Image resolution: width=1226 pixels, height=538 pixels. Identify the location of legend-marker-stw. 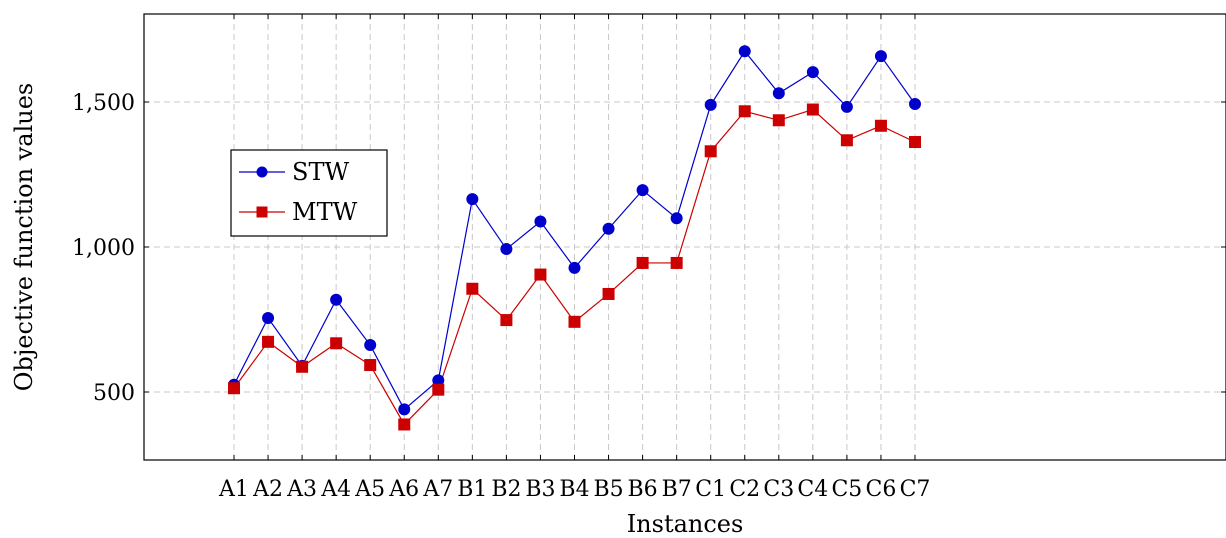
(262, 172).